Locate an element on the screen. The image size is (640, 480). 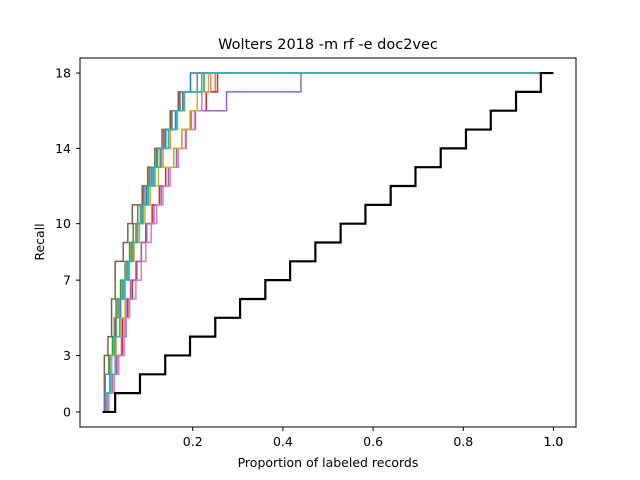
x-axis-ticks: 0.2 0.4 0.6 0.8 1.01.0 is located at coordinates (373, 438).